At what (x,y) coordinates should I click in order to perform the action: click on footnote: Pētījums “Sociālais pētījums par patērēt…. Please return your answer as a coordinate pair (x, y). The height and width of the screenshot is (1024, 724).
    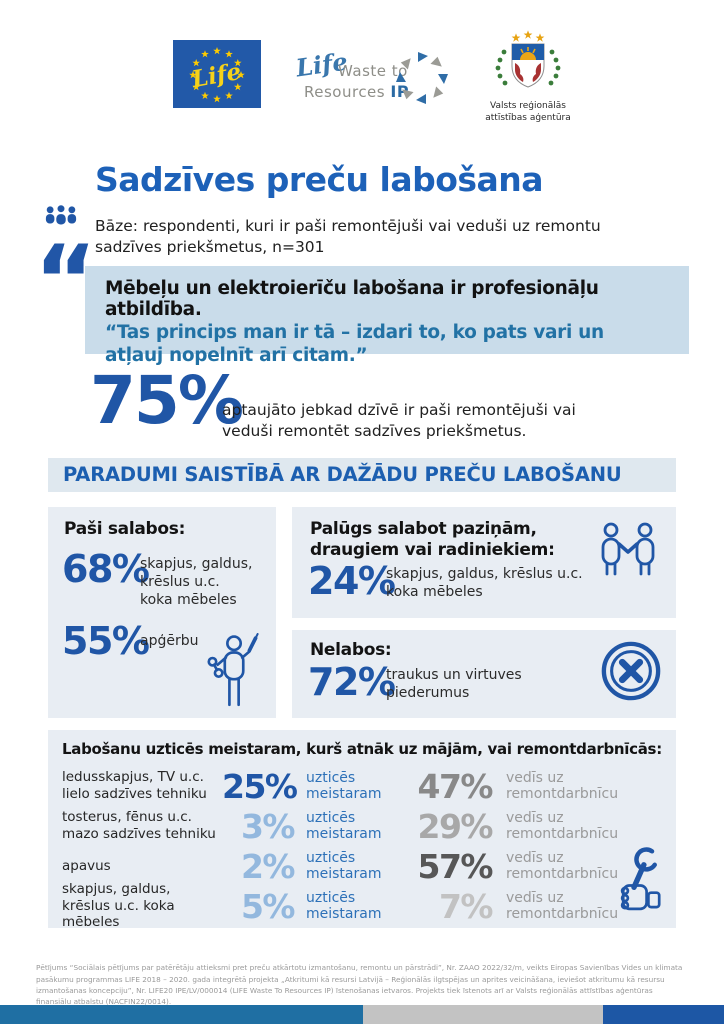
    Looking at the image, I should click on (359, 985).